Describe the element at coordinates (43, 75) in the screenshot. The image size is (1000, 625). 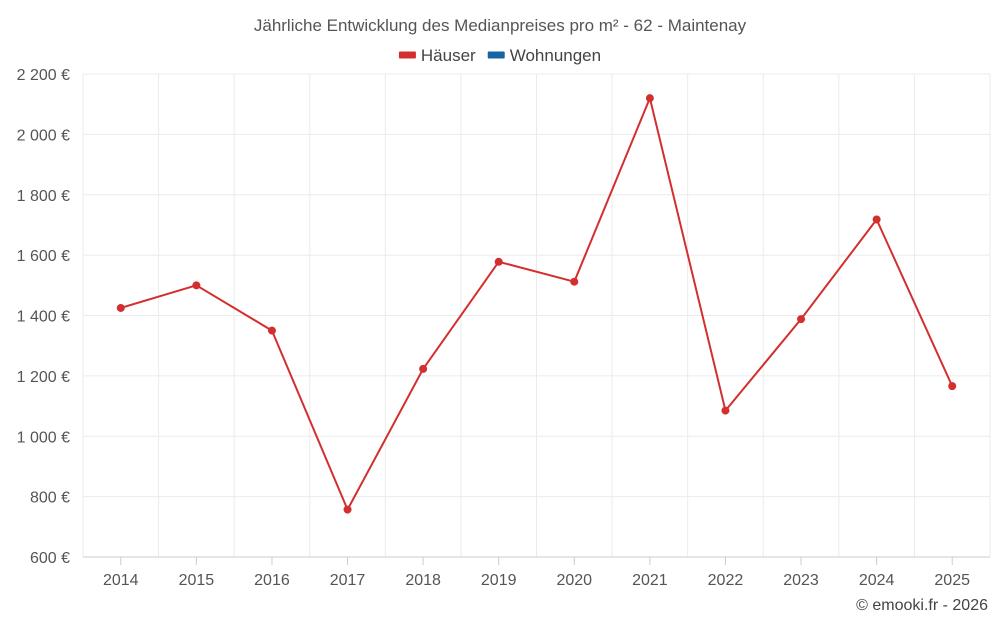
I see `y-tick-label: 2 200 €` at that location.